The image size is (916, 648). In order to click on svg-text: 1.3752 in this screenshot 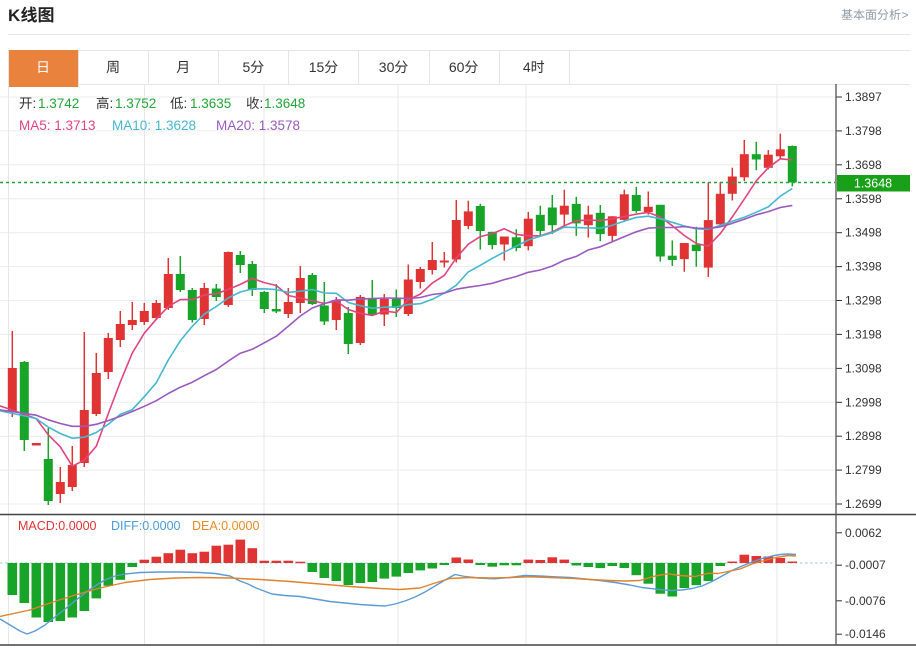, I will do `click(135, 103)`.